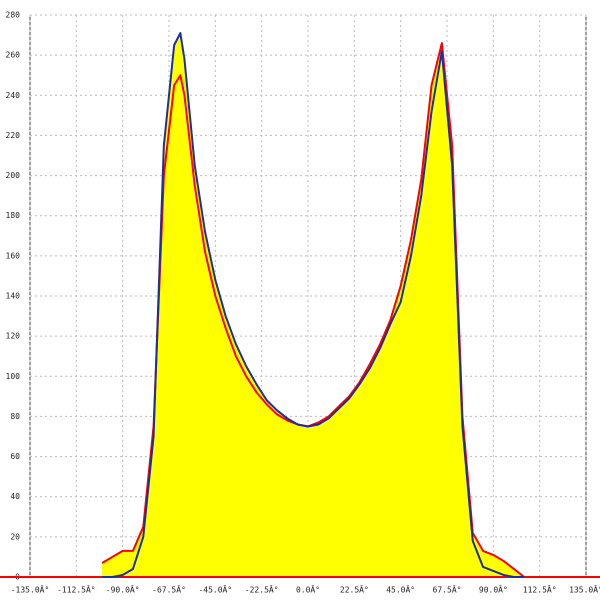 This screenshot has height=600, width=600. What do you see at coordinates (540, 589) in the screenshot?
I see `x-tick-label: 112.5Â°` at bounding box center [540, 589].